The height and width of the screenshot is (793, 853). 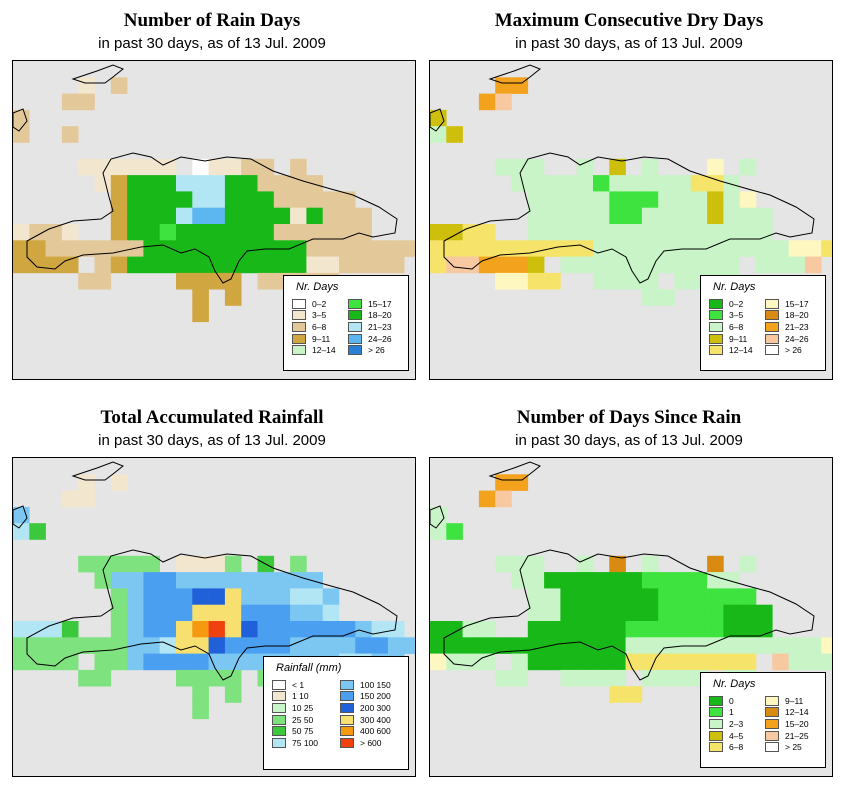 I want to click on legend-title: Rainfall (mm), so click(x=309, y=668).